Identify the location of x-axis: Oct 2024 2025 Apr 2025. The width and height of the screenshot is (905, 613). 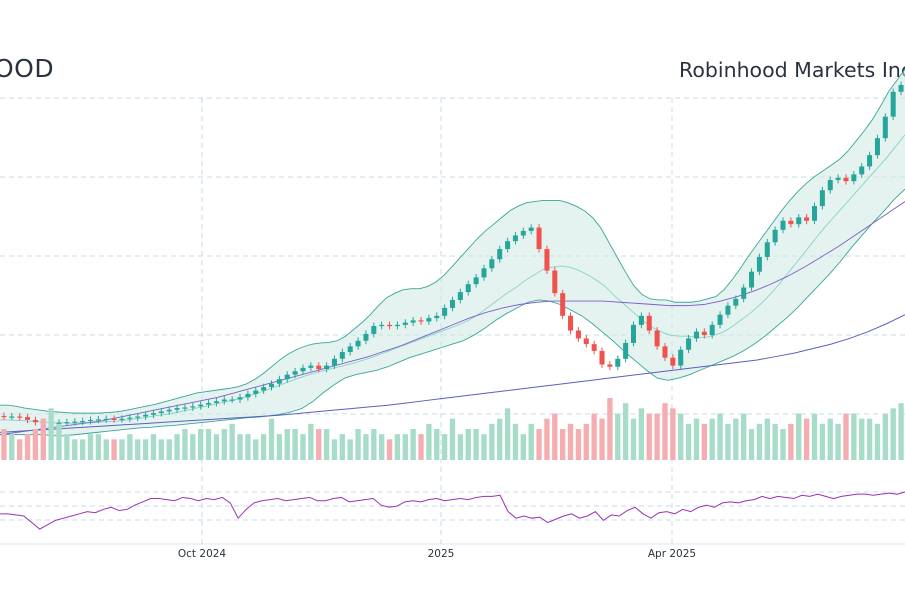
(437, 554).